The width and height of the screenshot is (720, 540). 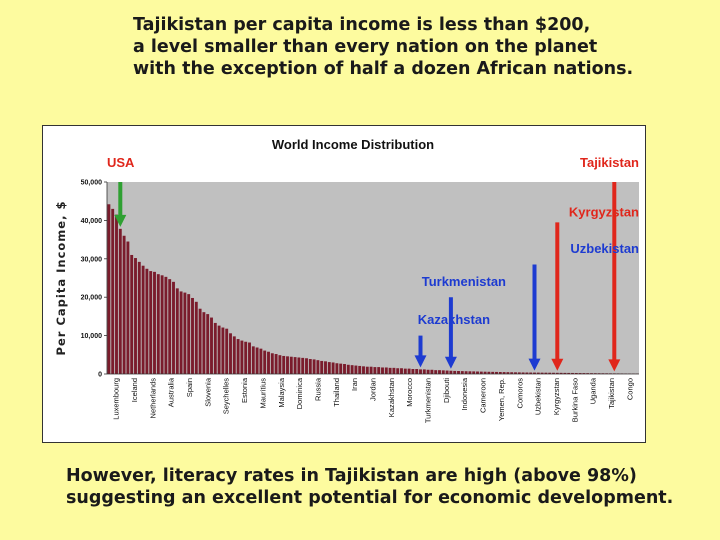 What do you see at coordinates (353, 144) in the screenshot?
I see `chart-title: World Income Distribution` at bounding box center [353, 144].